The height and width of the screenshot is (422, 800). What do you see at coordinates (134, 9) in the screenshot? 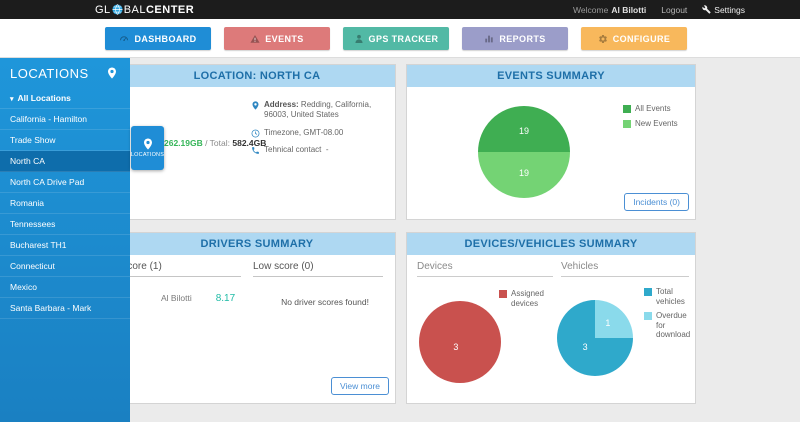
I see `logo-text: BAL` at bounding box center [134, 9].